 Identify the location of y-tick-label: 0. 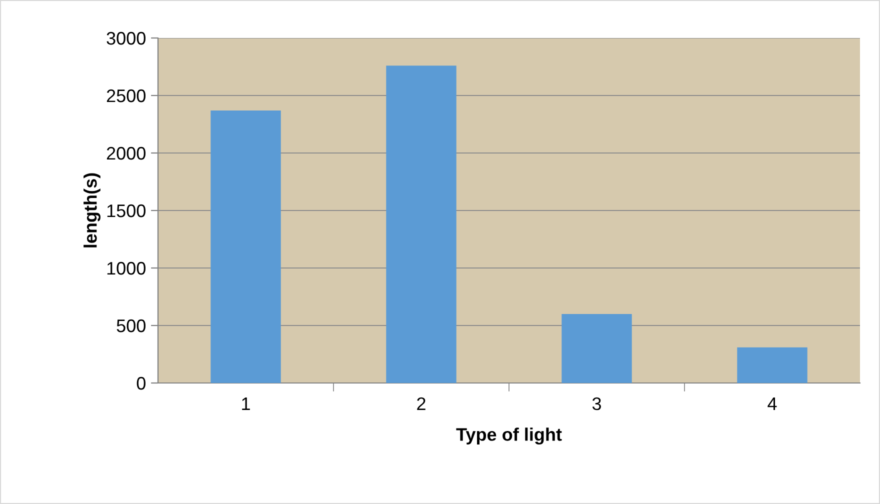
(141, 383).